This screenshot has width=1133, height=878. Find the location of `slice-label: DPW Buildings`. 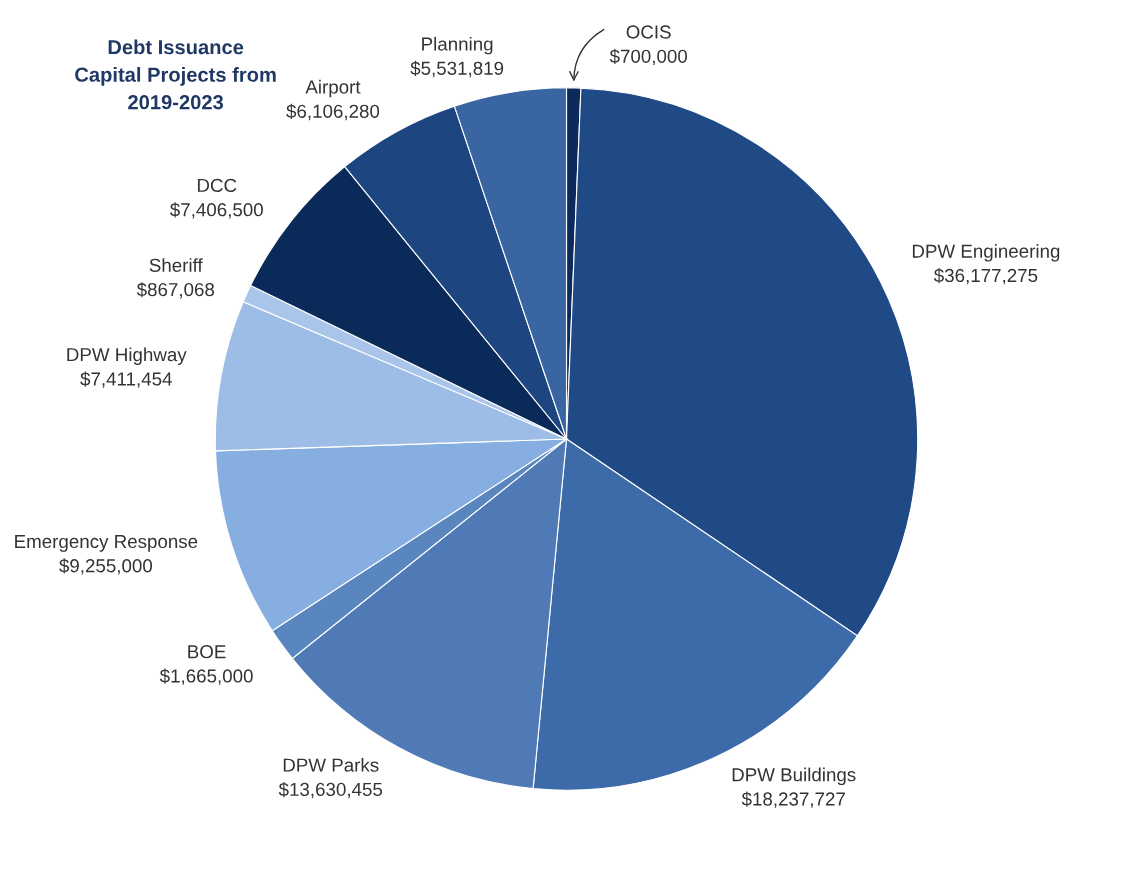

slice-label: DPW Buildings is located at coordinates (794, 776).